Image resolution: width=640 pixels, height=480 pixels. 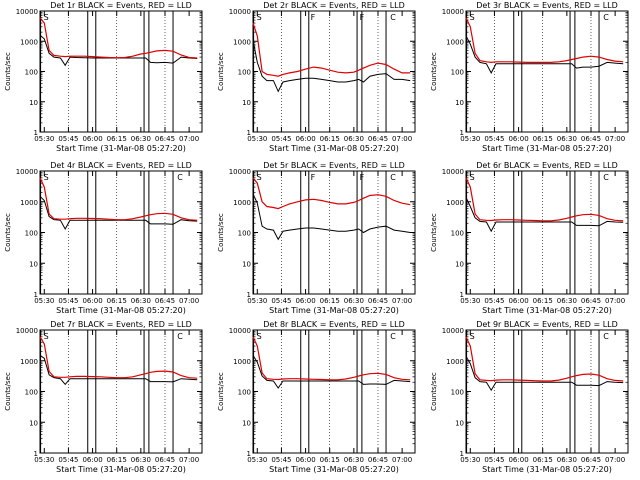 I want to click on panel-title: Det 4r BLACK = Events, RED = LLD, so click(x=121, y=165).